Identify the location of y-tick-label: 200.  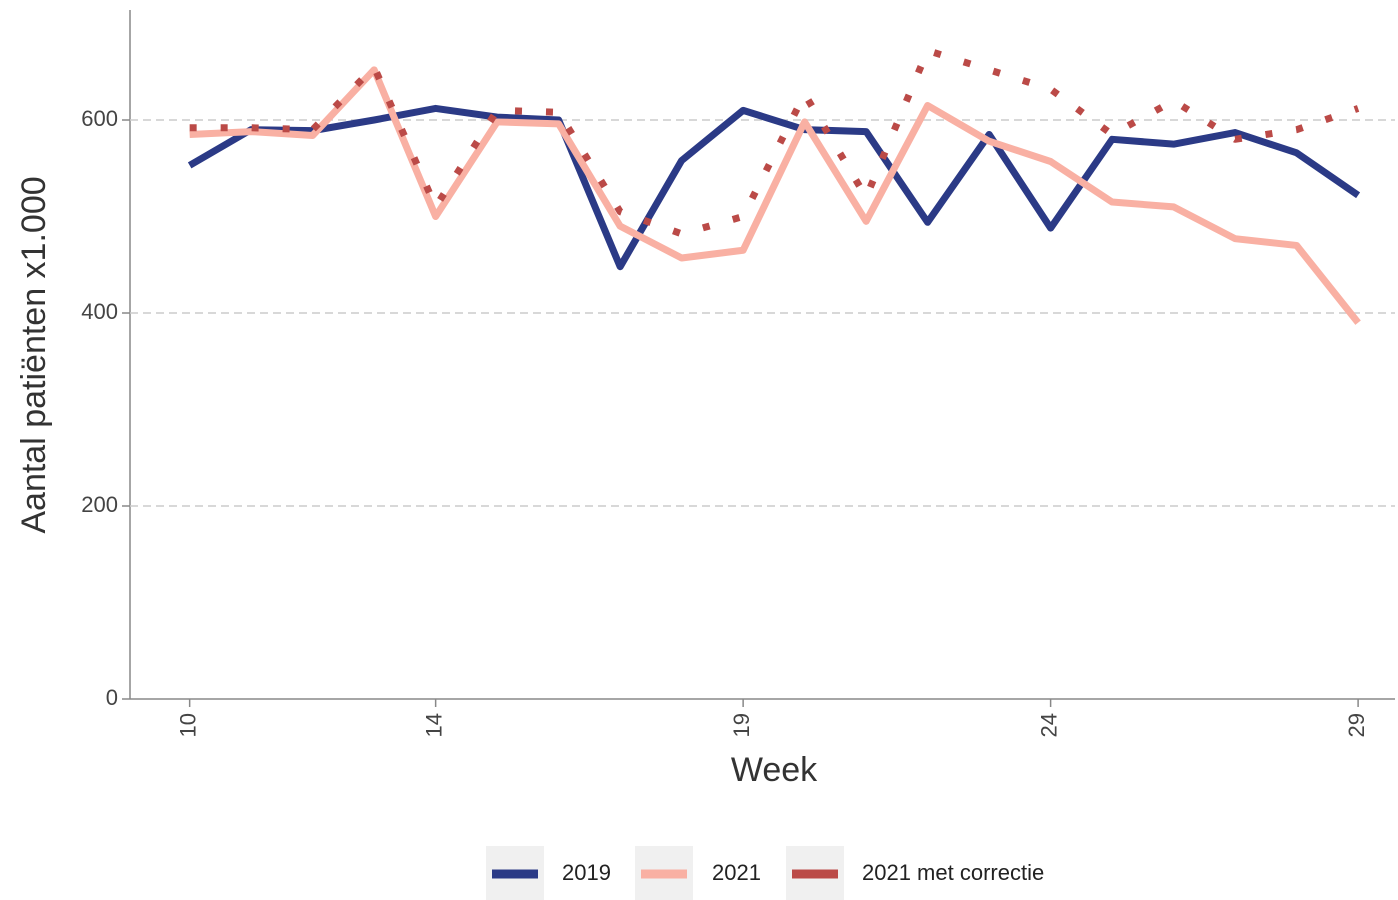
(99, 504).